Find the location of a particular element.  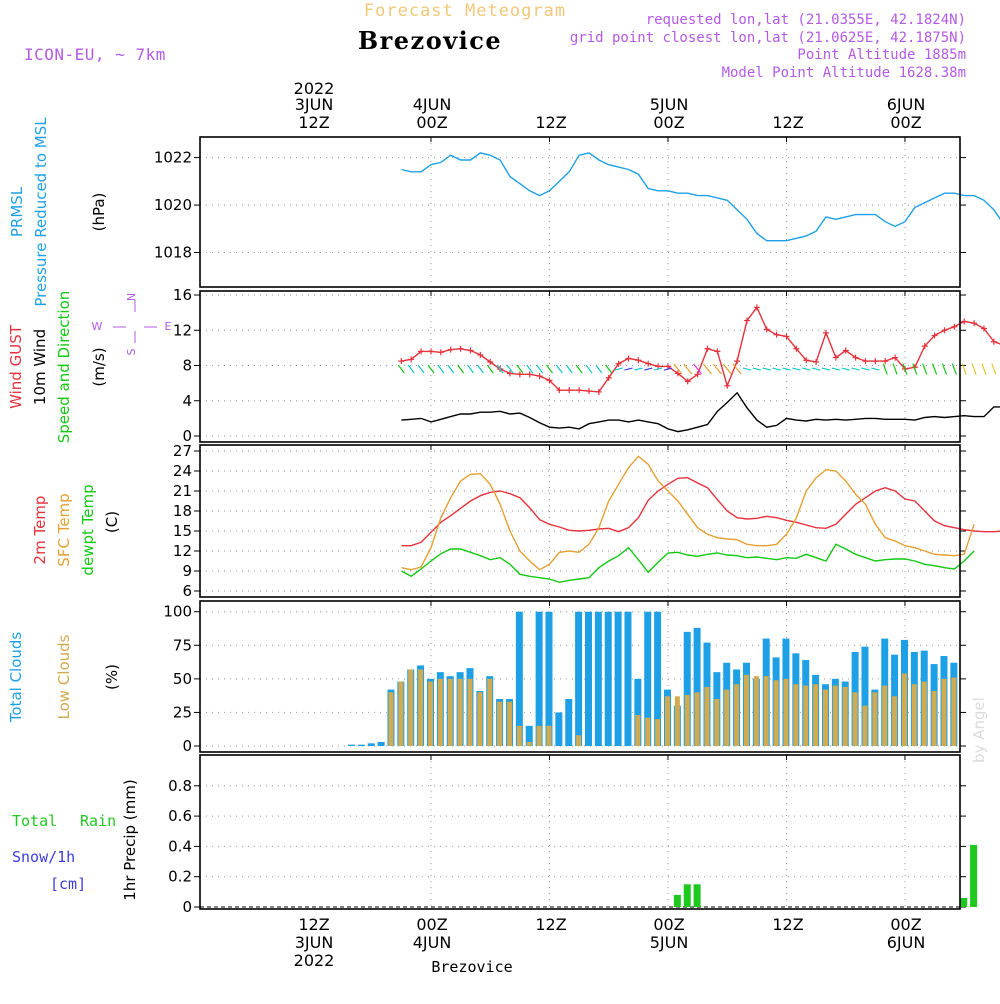

top-time-5: 00Z is located at coordinates (905, 122).